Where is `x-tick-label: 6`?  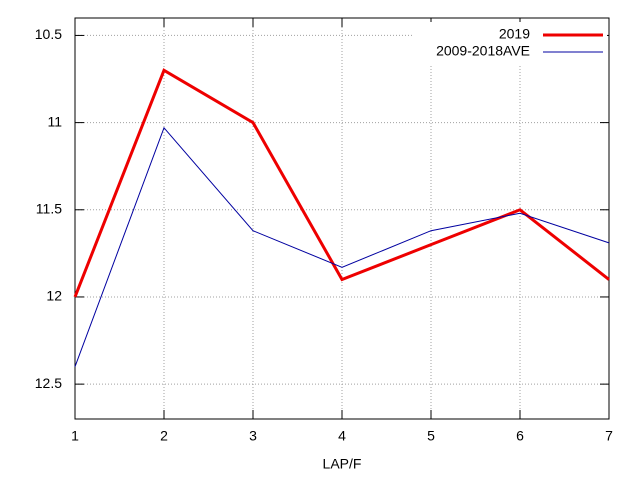
x-tick-label: 6 is located at coordinates (520, 436).